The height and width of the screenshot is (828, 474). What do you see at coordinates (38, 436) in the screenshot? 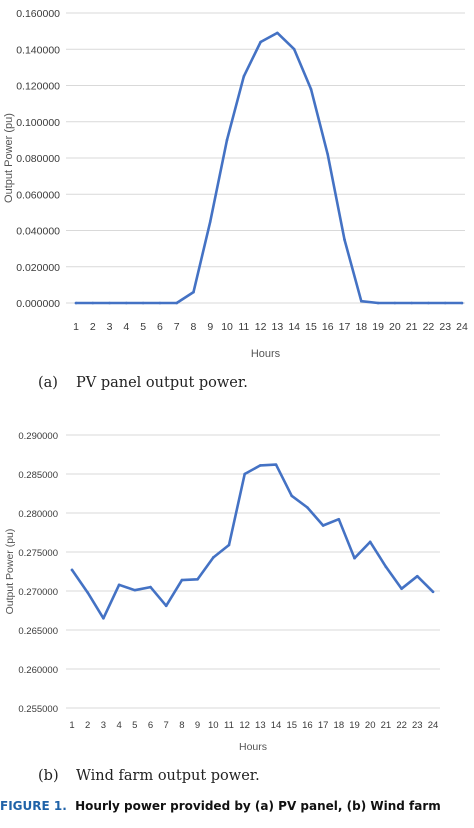
I see `y-tick-label: 0.290000` at bounding box center [38, 436].